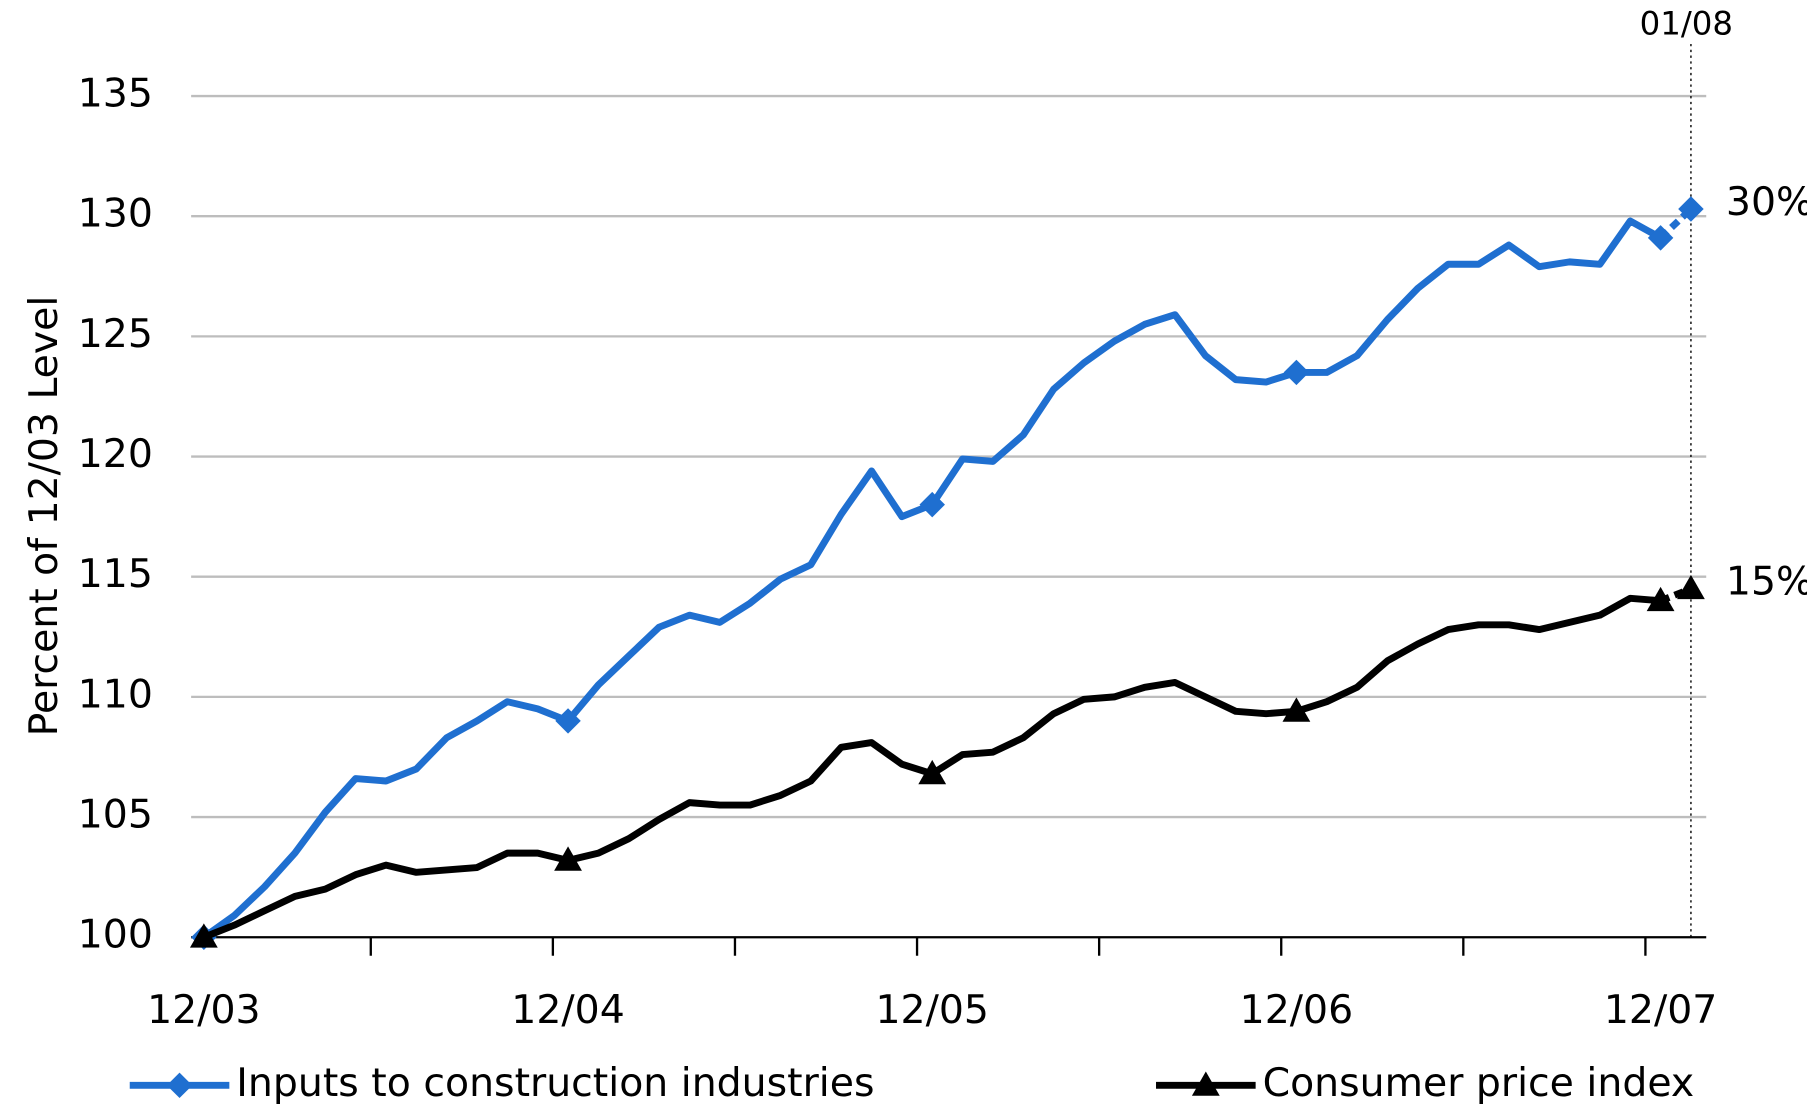 The height and width of the screenshot is (1105, 1807). I want to click on legend-label: Inputs to construction industries, so click(555, 1082).